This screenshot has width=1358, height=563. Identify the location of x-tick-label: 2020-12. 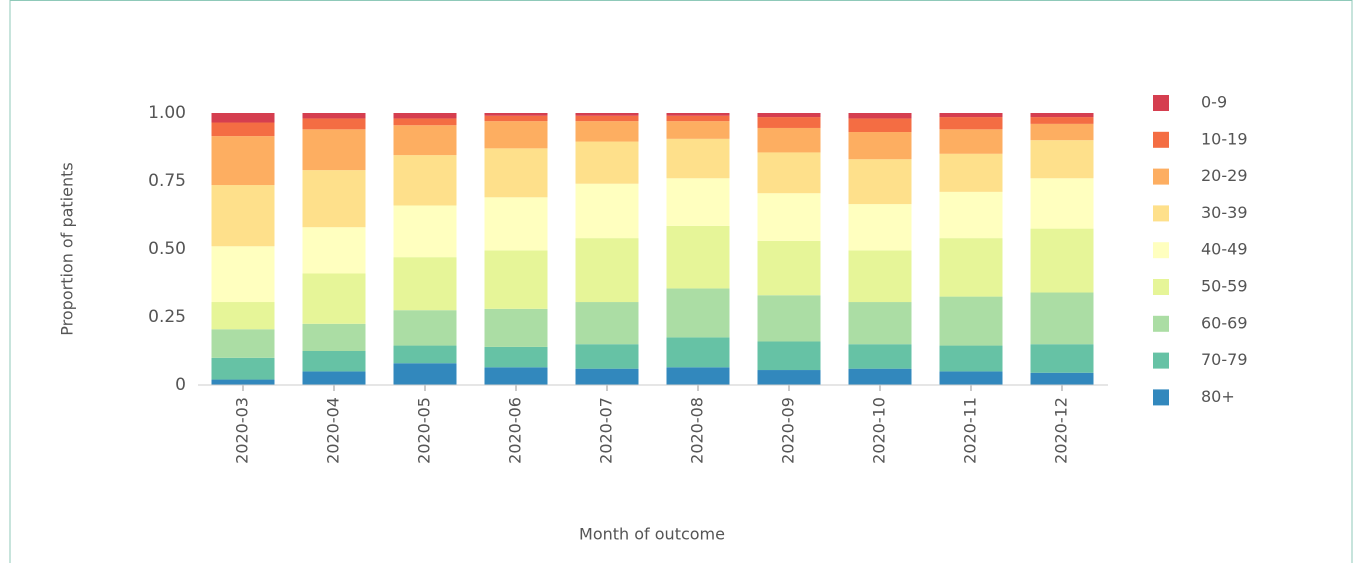
(1061, 430).